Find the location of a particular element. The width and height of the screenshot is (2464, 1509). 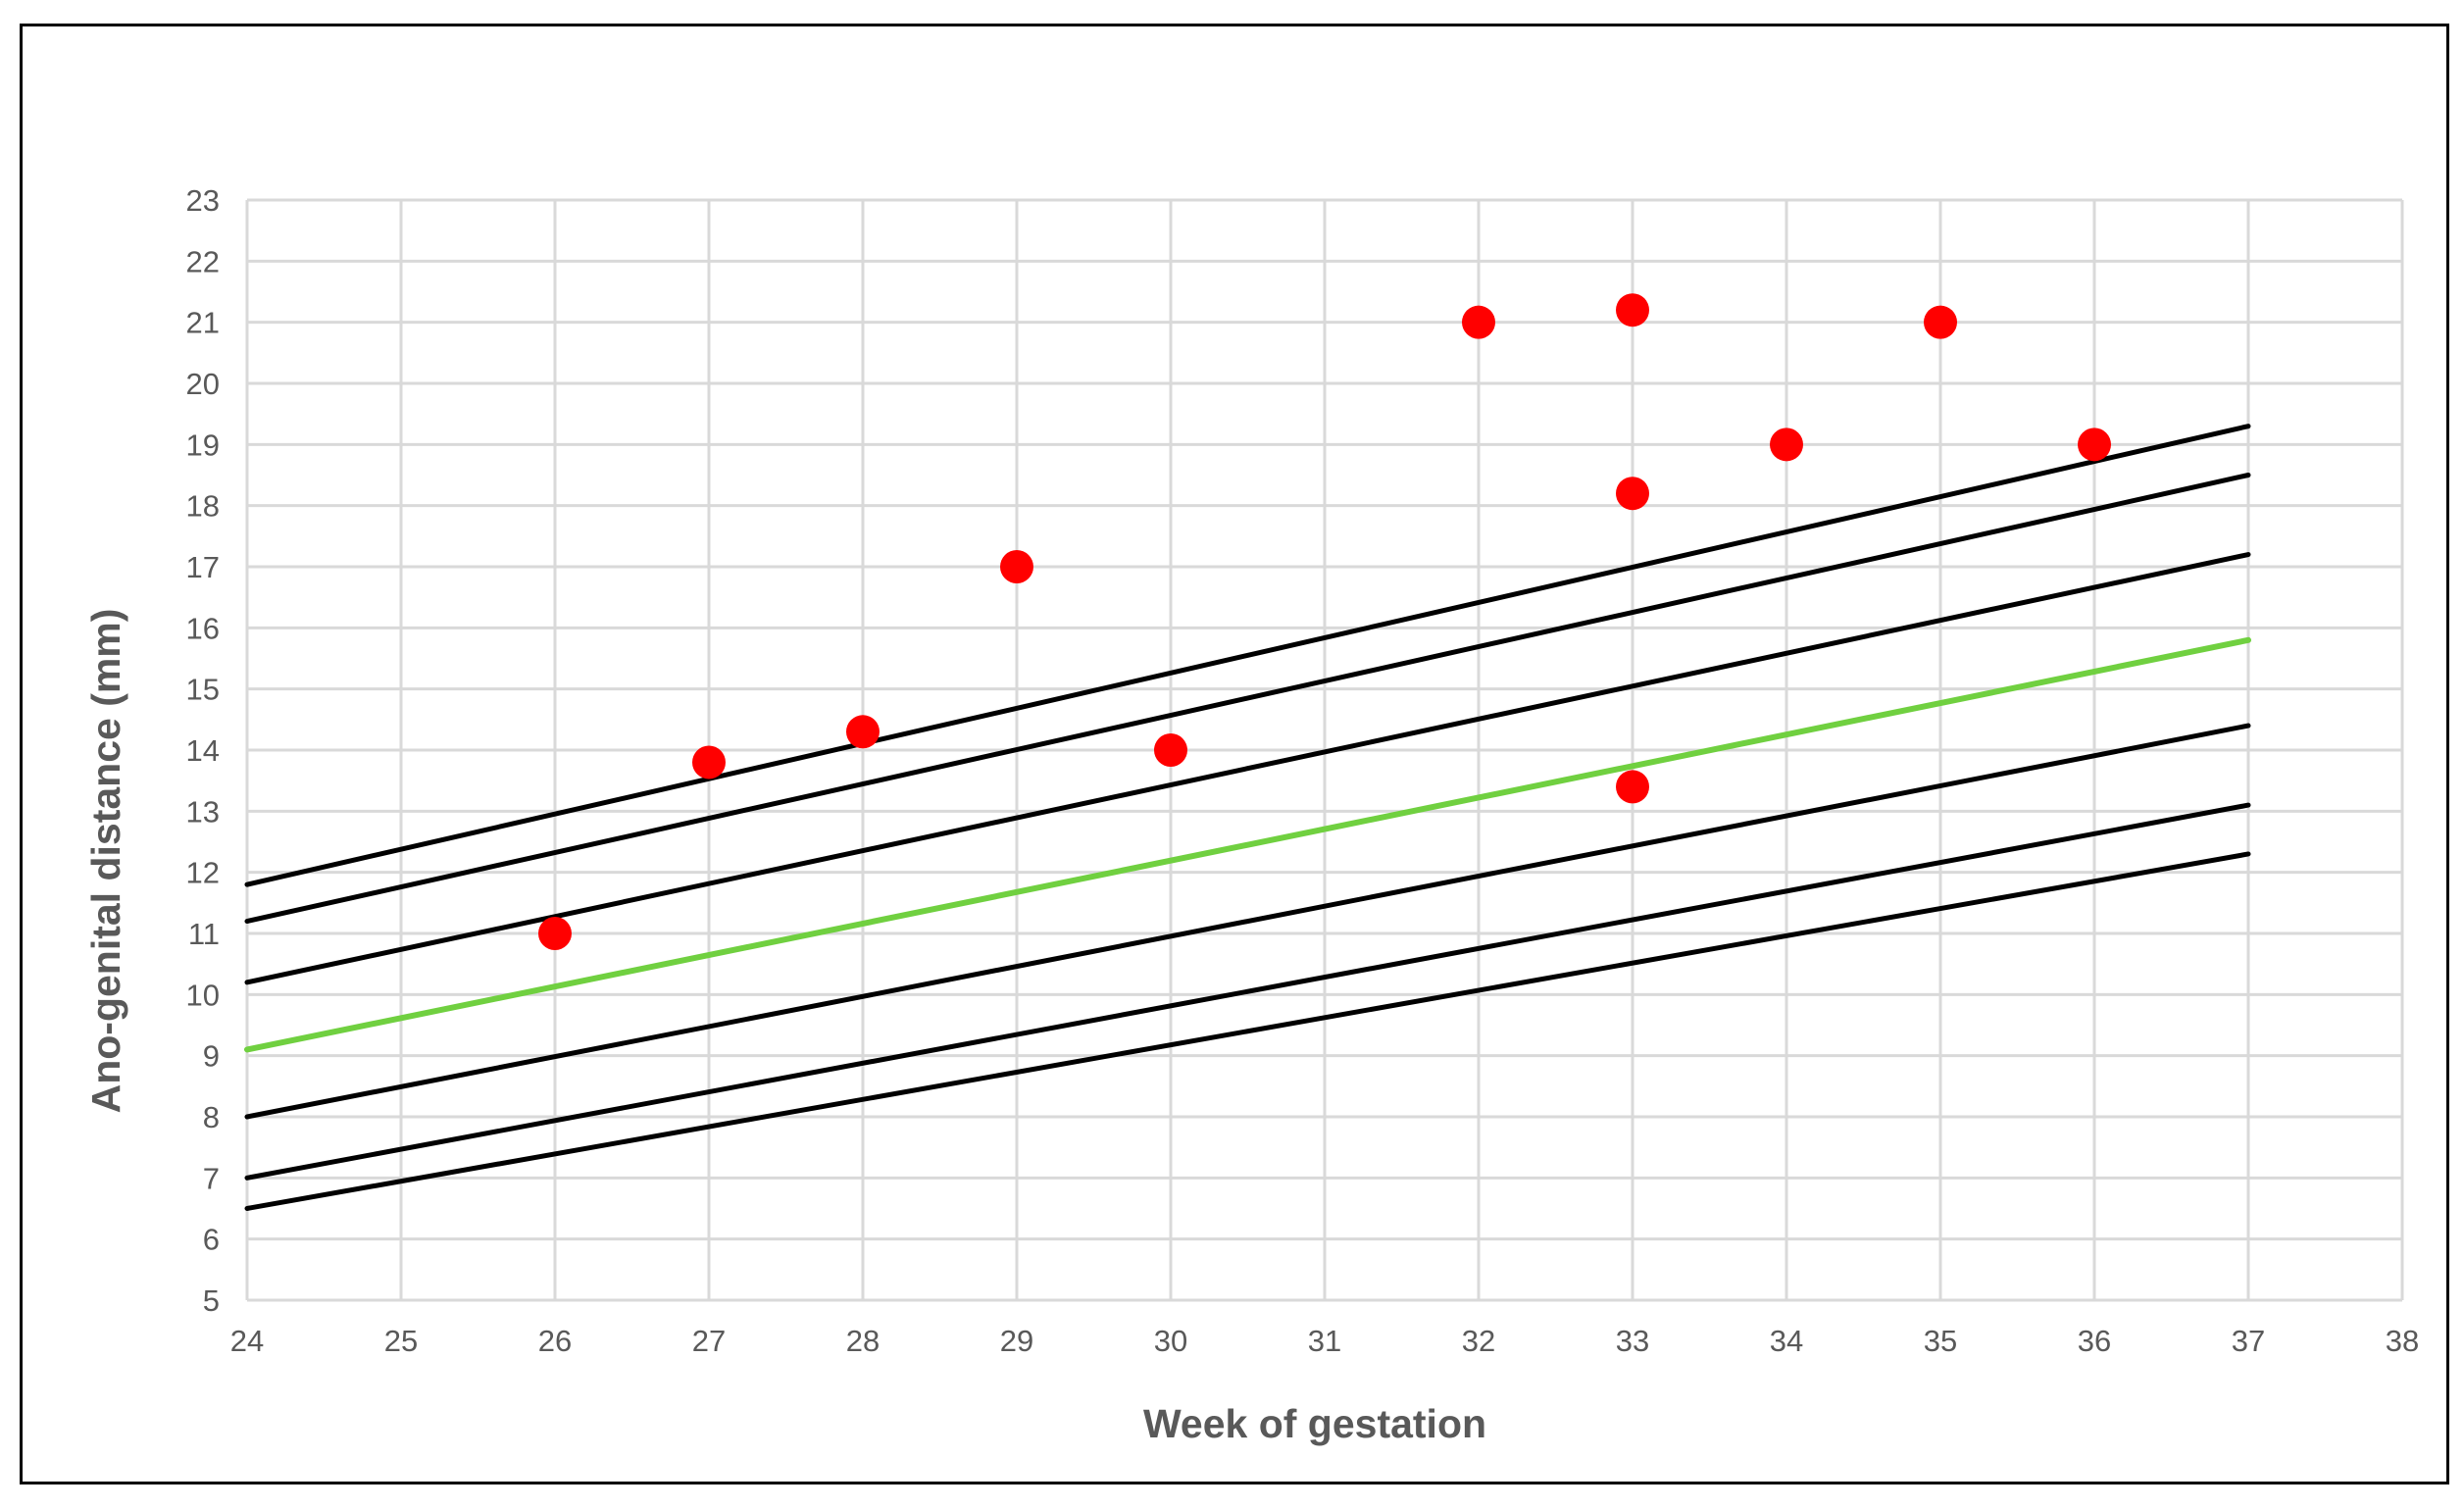

y-tick-label: 23 is located at coordinates (203, 200).